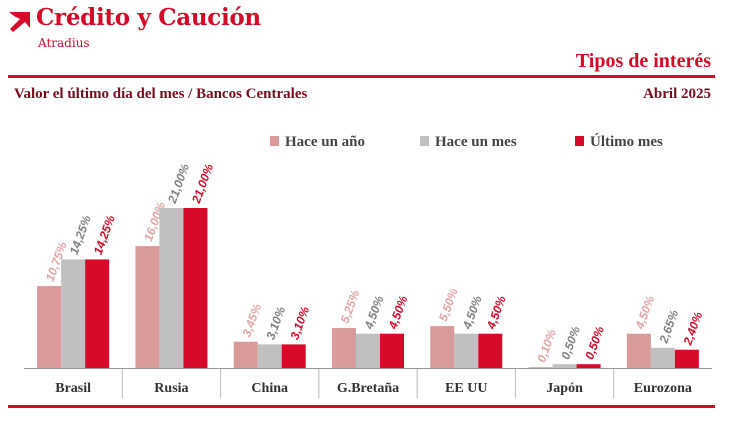 This screenshot has height=422, width=729. What do you see at coordinates (663, 388) in the screenshot?
I see `category-label: Eurozona` at bounding box center [663, 388].